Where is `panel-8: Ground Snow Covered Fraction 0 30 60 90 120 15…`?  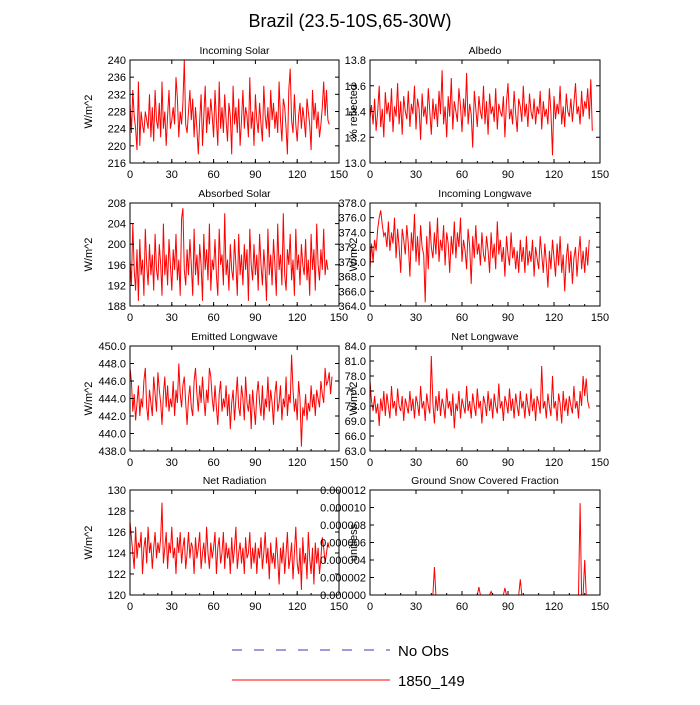 panel-8: Ground Snow Covered Fraction 0 30 60 90 120 15… is located at coordinates (464, 544).